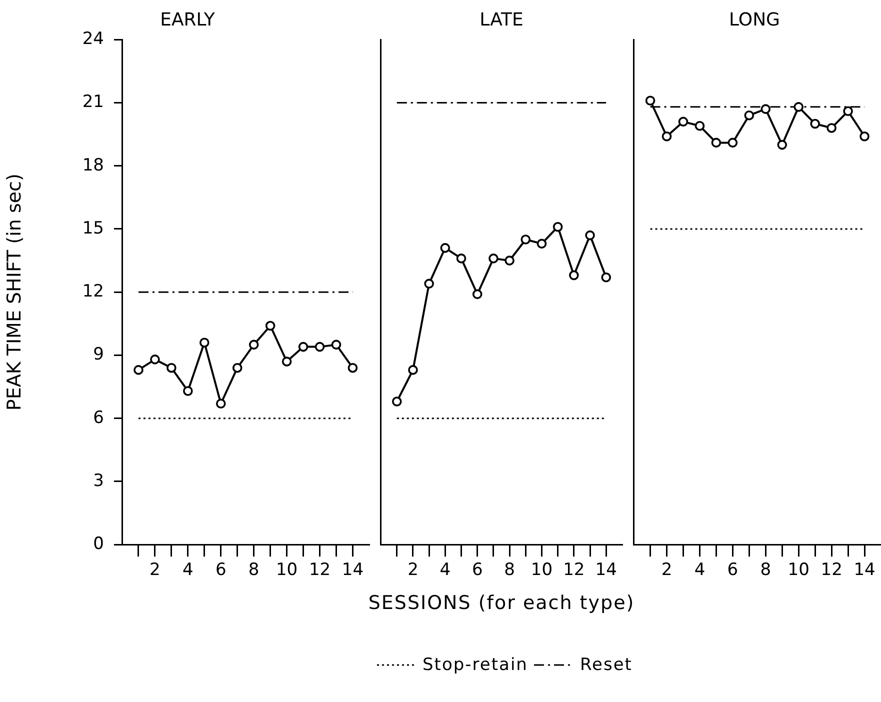 The width and height of the screenshot is (881, 702). What do you see at coordinates (501, 603) in the screenshot?
I see `x-axis-title: SESSIONS (for each type)` at bounding box center [501, 603].